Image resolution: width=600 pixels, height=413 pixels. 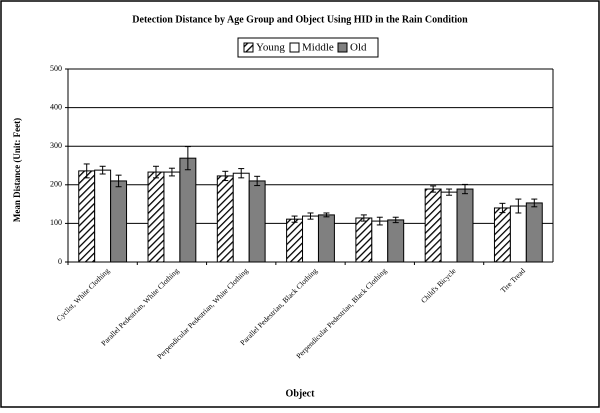 I want to click on y-tick-label: 100, so click(x=56, y=222).